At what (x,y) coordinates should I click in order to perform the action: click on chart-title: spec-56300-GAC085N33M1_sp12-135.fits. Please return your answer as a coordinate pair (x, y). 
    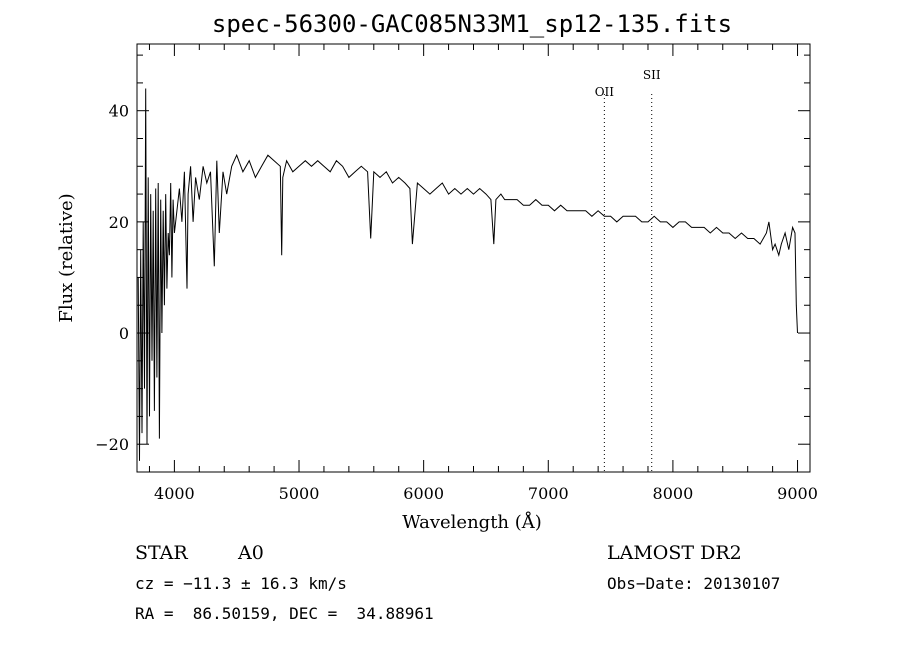
    Looking at the image, I should click on (472, 24).